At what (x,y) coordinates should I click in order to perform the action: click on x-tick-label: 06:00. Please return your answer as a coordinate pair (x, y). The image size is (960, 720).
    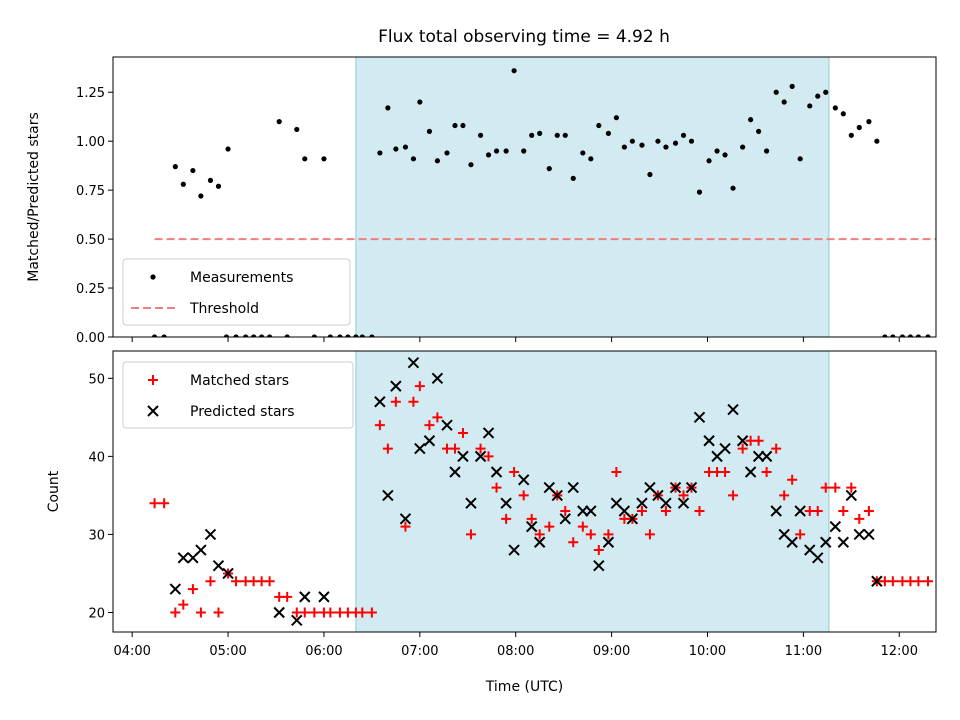
    Looking at the image, I should click on (323, 651).